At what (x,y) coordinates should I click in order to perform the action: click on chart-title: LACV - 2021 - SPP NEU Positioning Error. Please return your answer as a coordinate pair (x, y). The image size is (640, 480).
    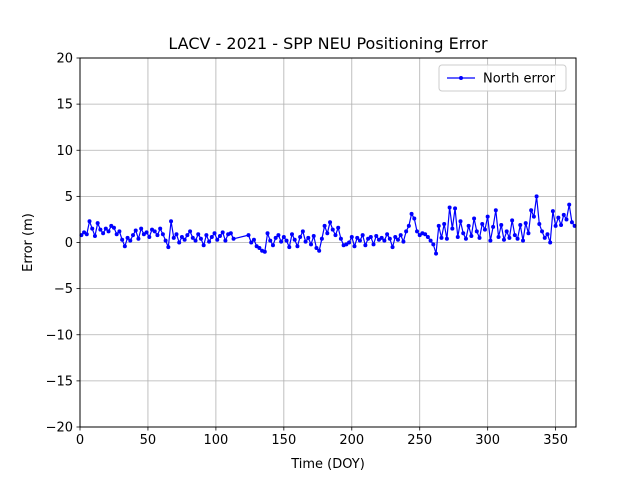
    Looking at the image, I should click on (328, 43).